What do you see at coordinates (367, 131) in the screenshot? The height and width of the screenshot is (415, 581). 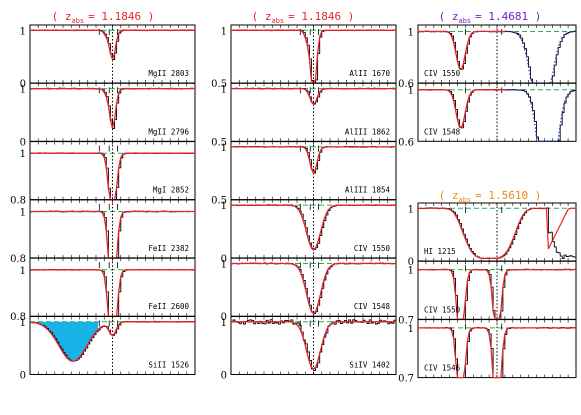 I see `panel-label: AlIII 1862` at bounding box center [367, 131].